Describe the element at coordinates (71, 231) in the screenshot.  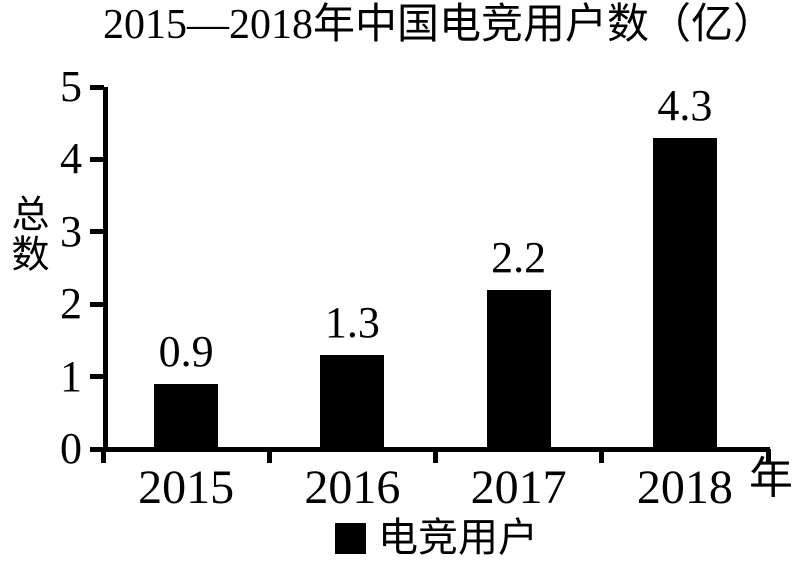
I see `y-tick-label: 3` at that location.